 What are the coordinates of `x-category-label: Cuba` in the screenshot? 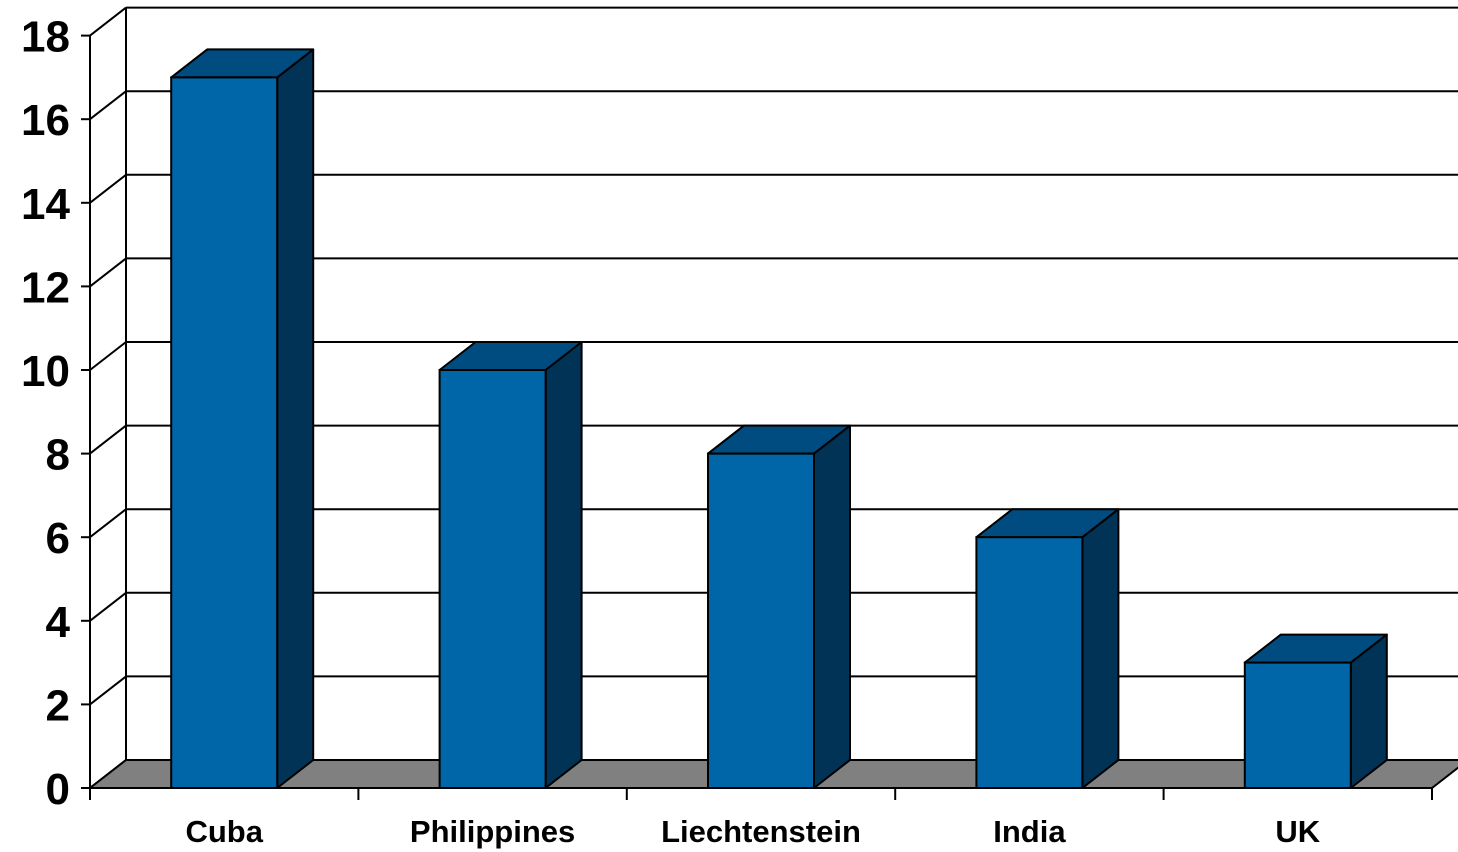 It's located at (224, 831).